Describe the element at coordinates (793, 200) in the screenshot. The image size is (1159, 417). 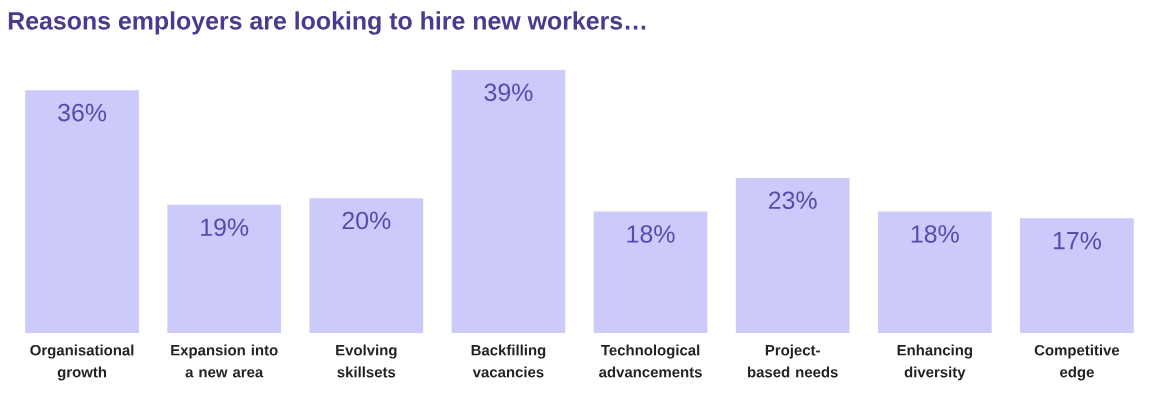
I see `data-label: 23%` at that location.